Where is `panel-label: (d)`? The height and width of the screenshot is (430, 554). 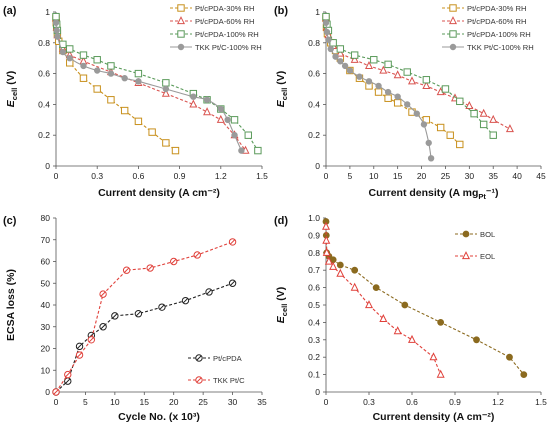 panel-label: (d) is located at coordinates (281, 221).